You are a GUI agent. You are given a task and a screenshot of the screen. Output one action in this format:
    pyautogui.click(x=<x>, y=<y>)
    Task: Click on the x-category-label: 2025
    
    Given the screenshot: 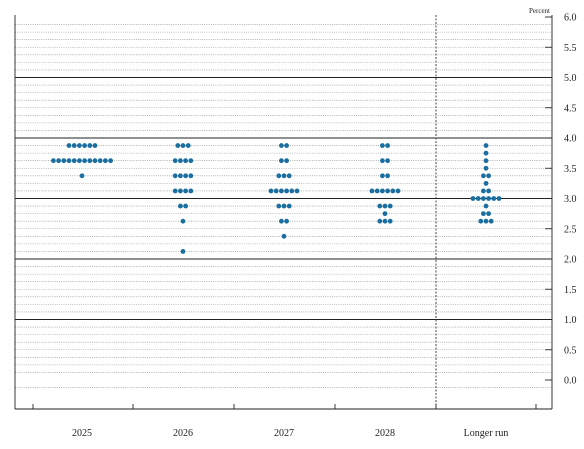 What is the action you would take?
    pyautogui.click(x=82, y=433)
    